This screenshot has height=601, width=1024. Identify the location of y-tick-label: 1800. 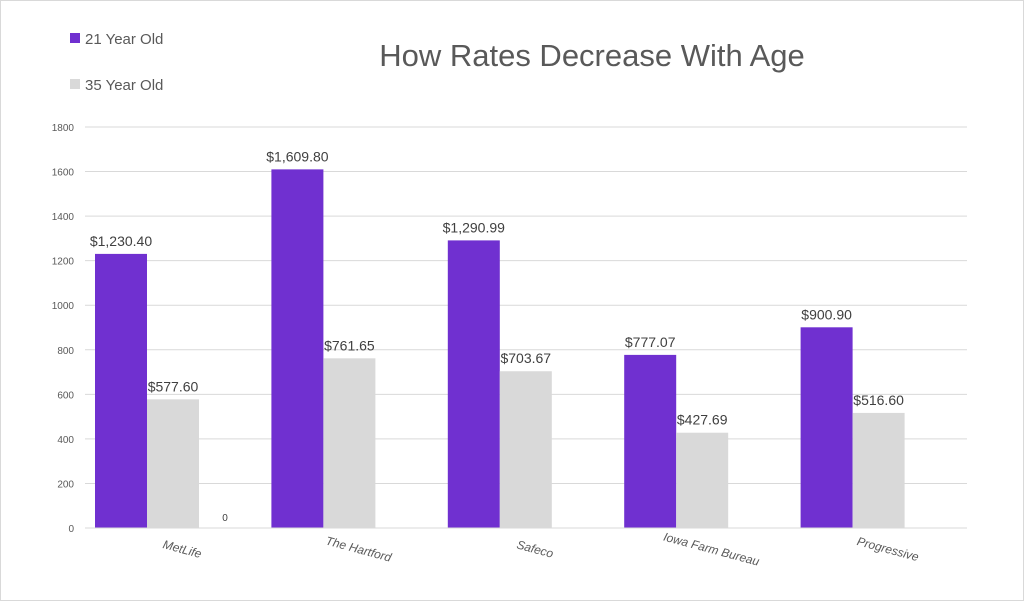
(63, 128).